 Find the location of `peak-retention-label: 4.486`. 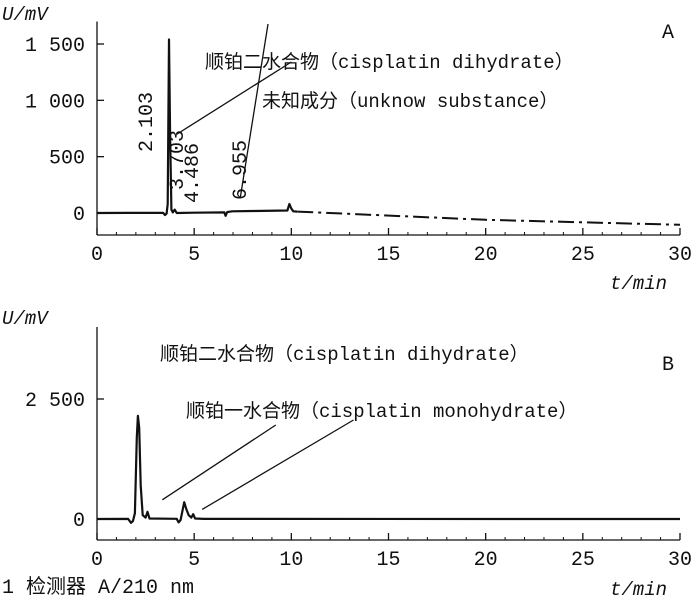

peak-retention-label: 4.486 is located at coordinates (193, 173).